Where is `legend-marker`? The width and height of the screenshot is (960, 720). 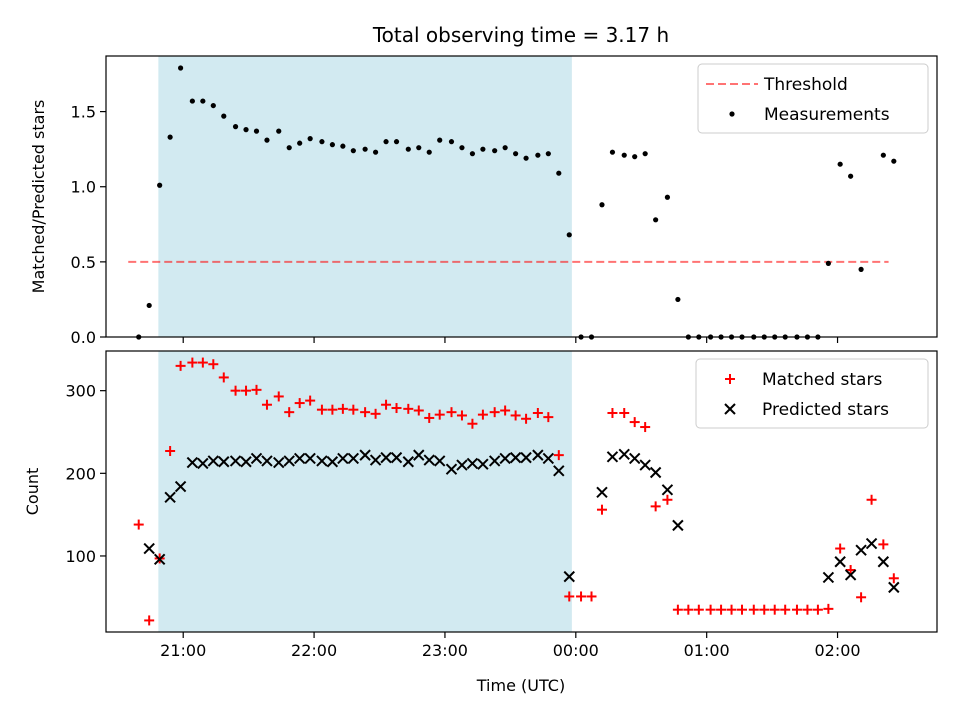
legend-marker is located at coordinates (730, 379).